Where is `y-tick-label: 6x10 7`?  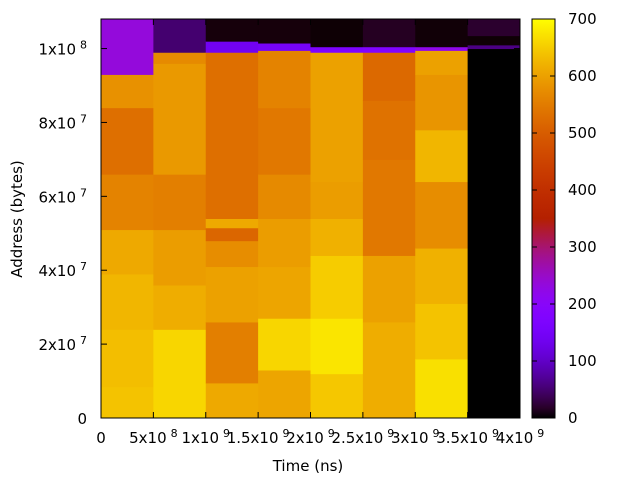 y-tick-label: 6x10 7 is located at coordinates (62, 196).